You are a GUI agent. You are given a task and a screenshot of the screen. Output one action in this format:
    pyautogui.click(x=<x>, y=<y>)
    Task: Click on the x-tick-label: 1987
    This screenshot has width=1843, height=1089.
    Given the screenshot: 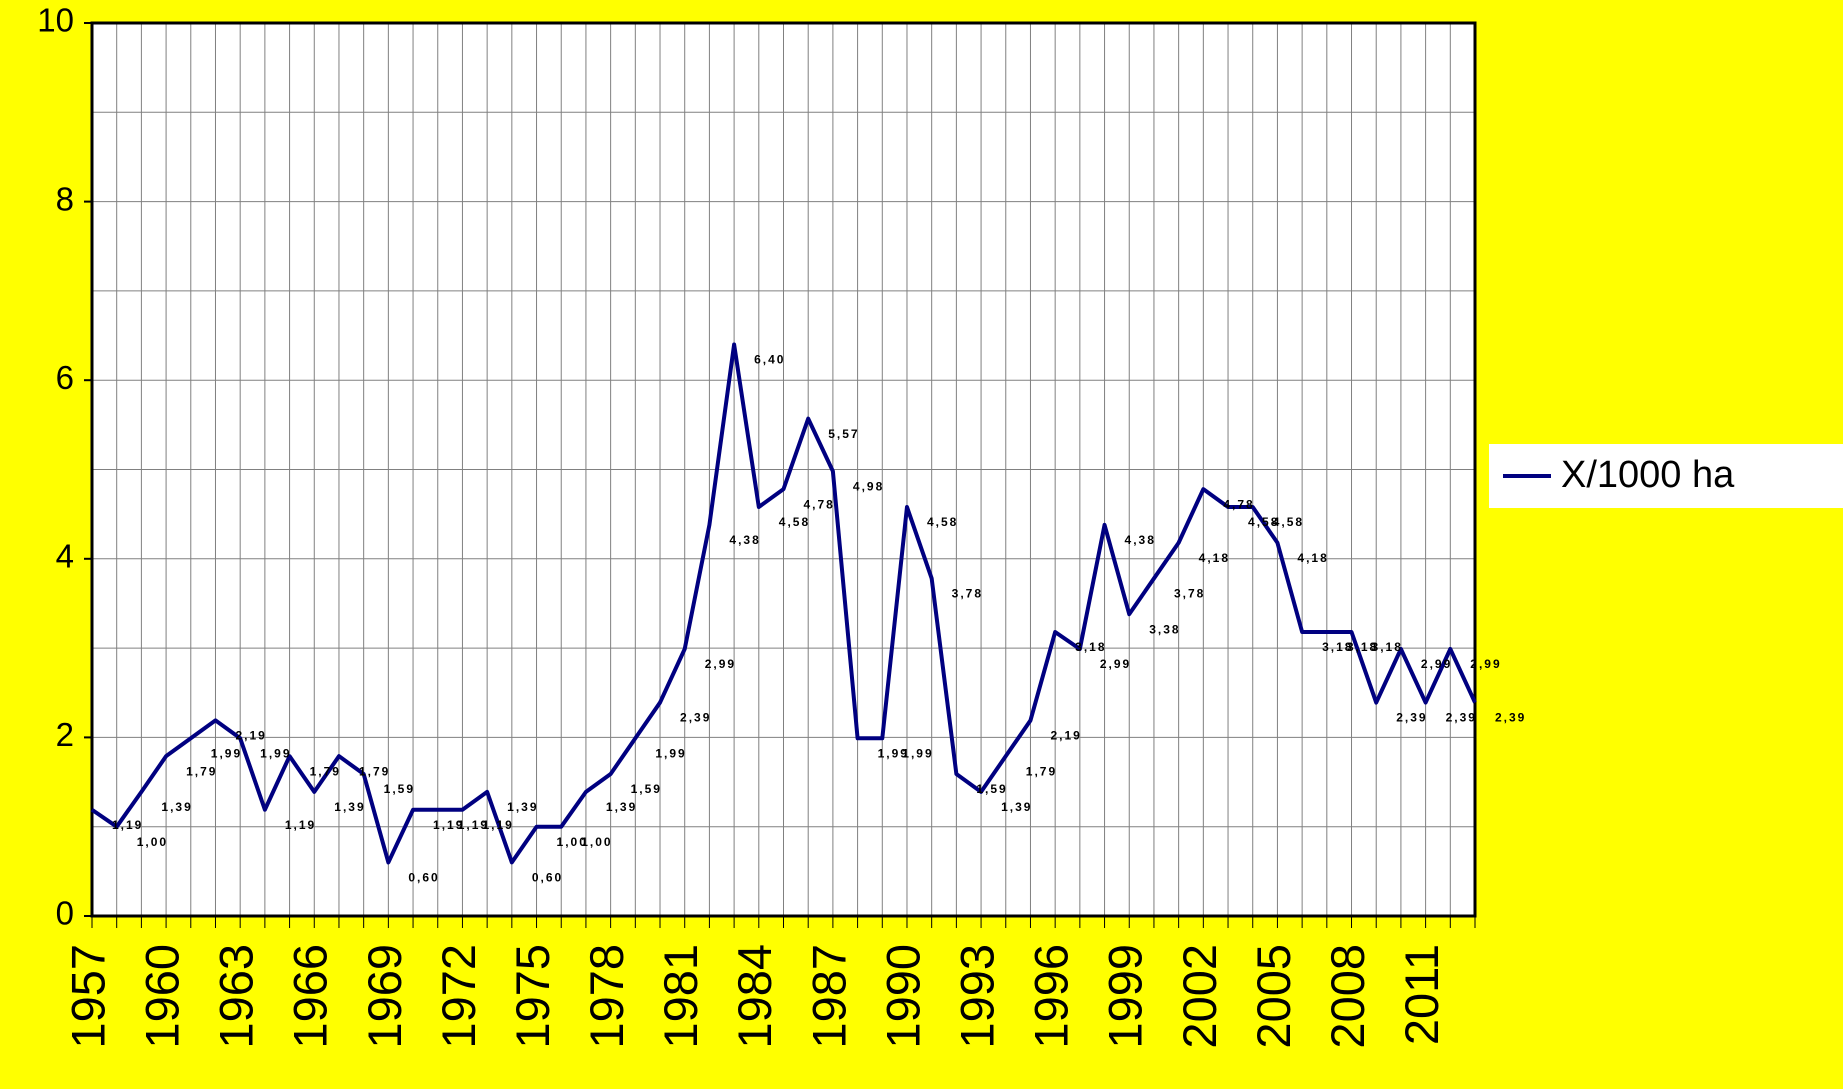 What is the action you would take?
    pyautogui.click(x=828, y=996)
    